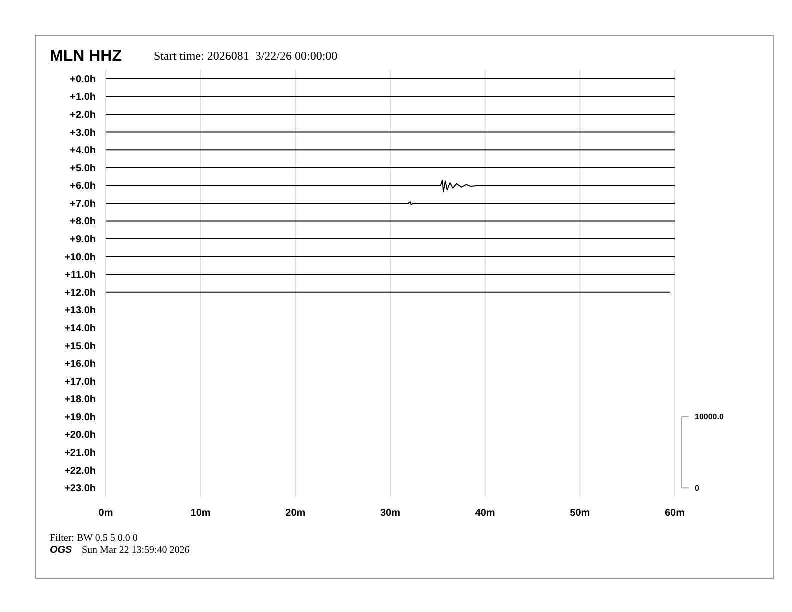  Describe the element at coordinates (83, 240) in the screenshot. I see `y-tick-label: +9.0h` at that location.